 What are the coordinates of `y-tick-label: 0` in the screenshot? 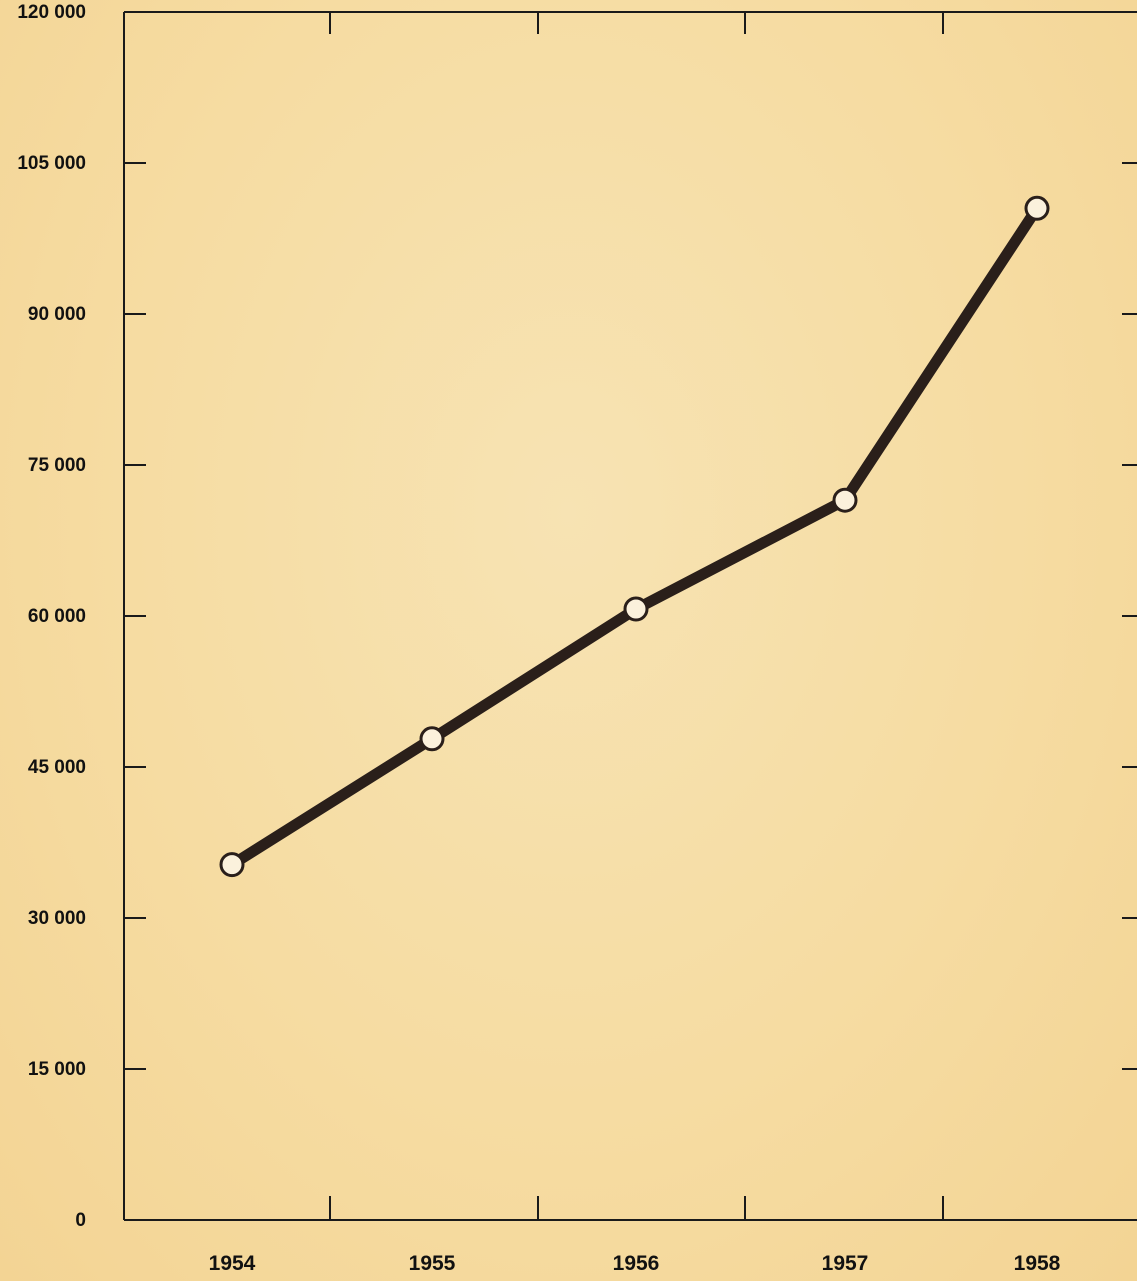 It's located at (80, 1220).